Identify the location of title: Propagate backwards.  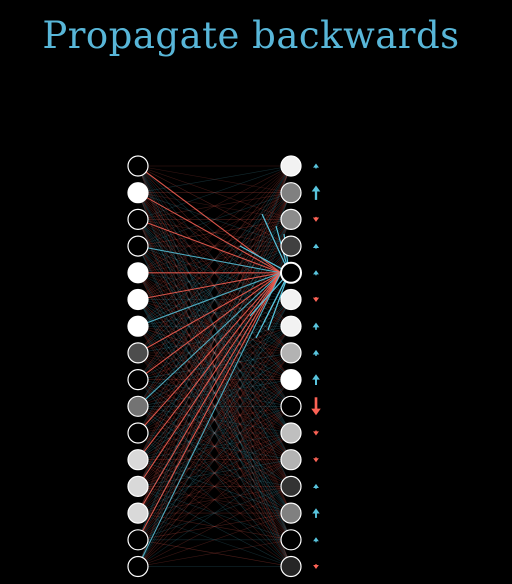
(251, 35).